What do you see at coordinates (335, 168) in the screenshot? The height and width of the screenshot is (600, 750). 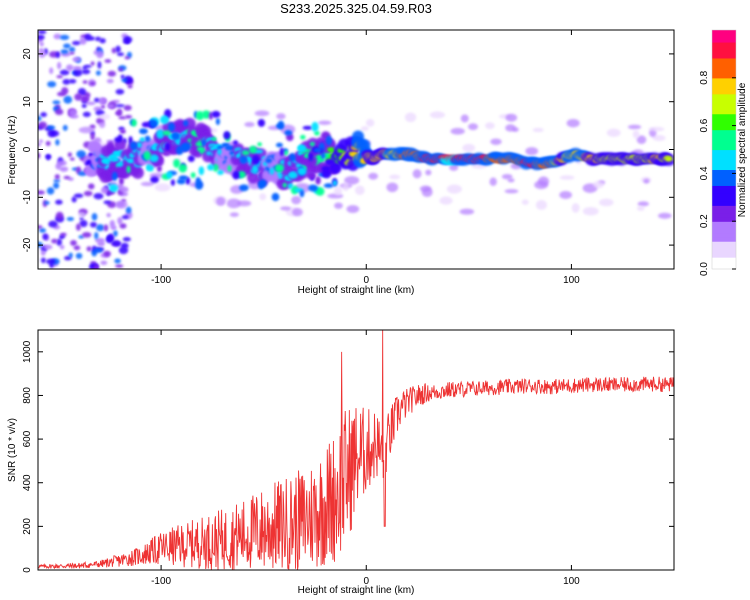 I see `ridge-glow` at bounding box center [335, 168].